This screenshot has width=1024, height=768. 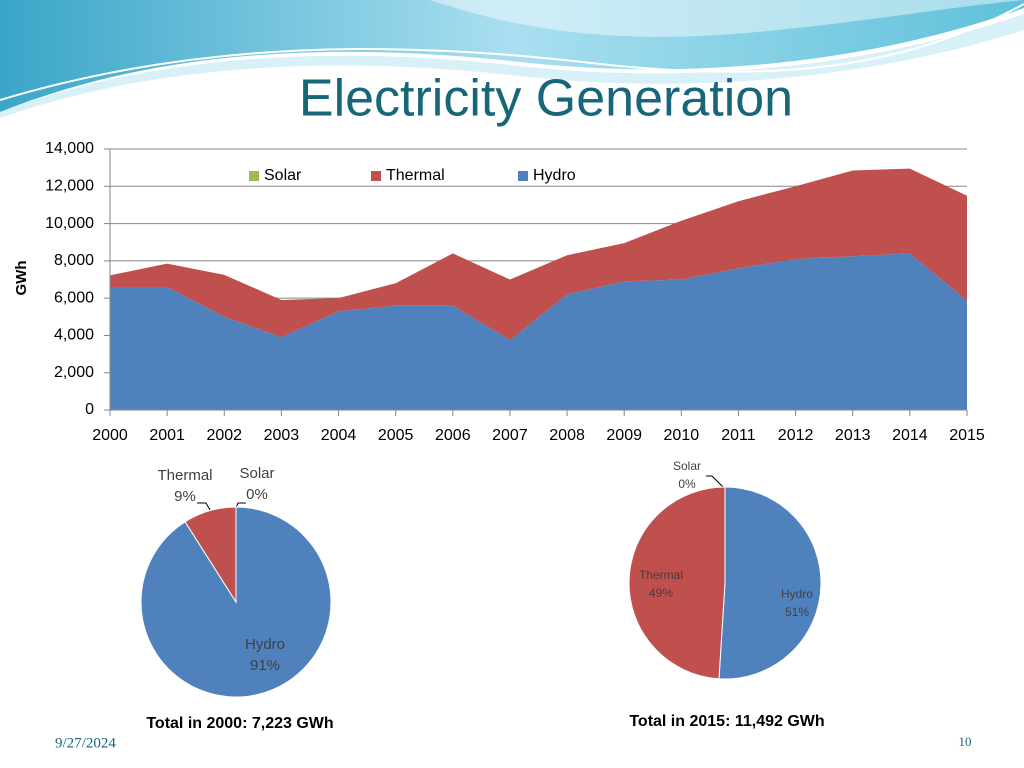 What do you see at coordinates (796, 435) in the screenshot?
I see `x-tick-label: 2012` at bounding box center [796, 435].